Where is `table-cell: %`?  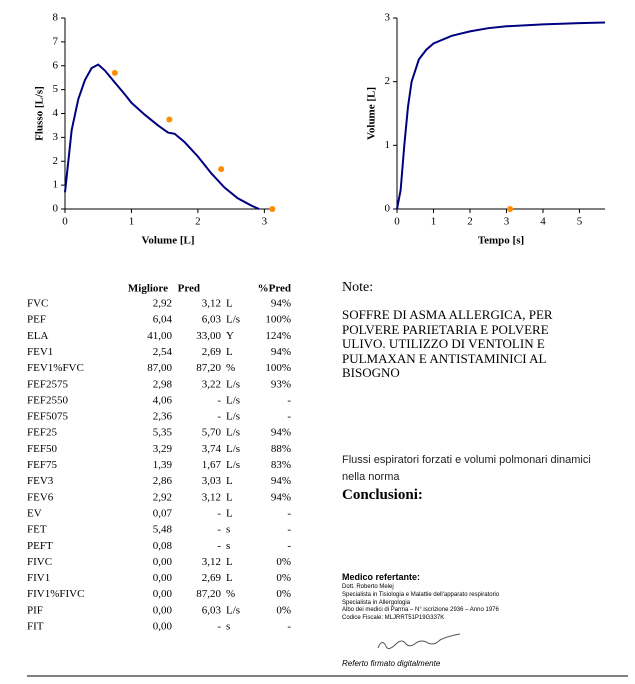
table-cell: % is located at coordinates (230, 368).